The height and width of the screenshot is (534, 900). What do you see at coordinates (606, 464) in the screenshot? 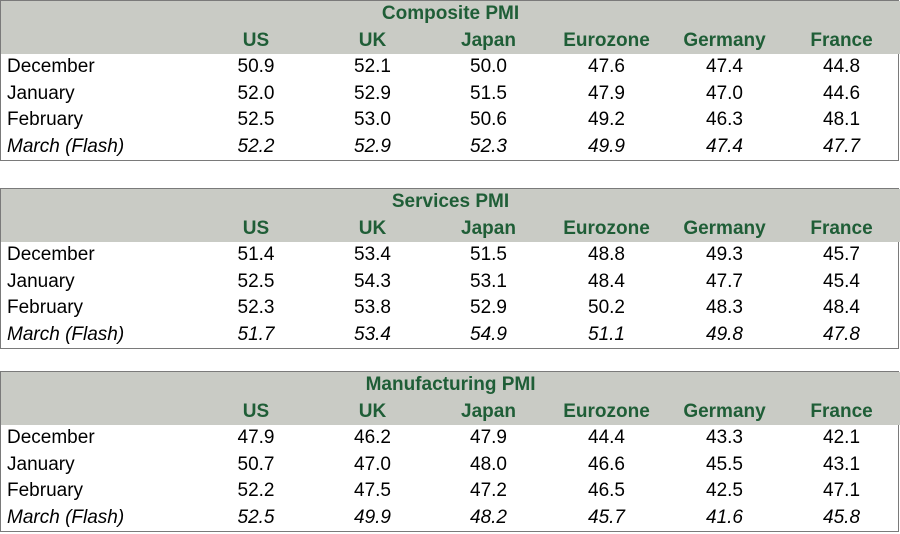
I see `cell-eurozone: 46.6` at bounding box center [606, 464].